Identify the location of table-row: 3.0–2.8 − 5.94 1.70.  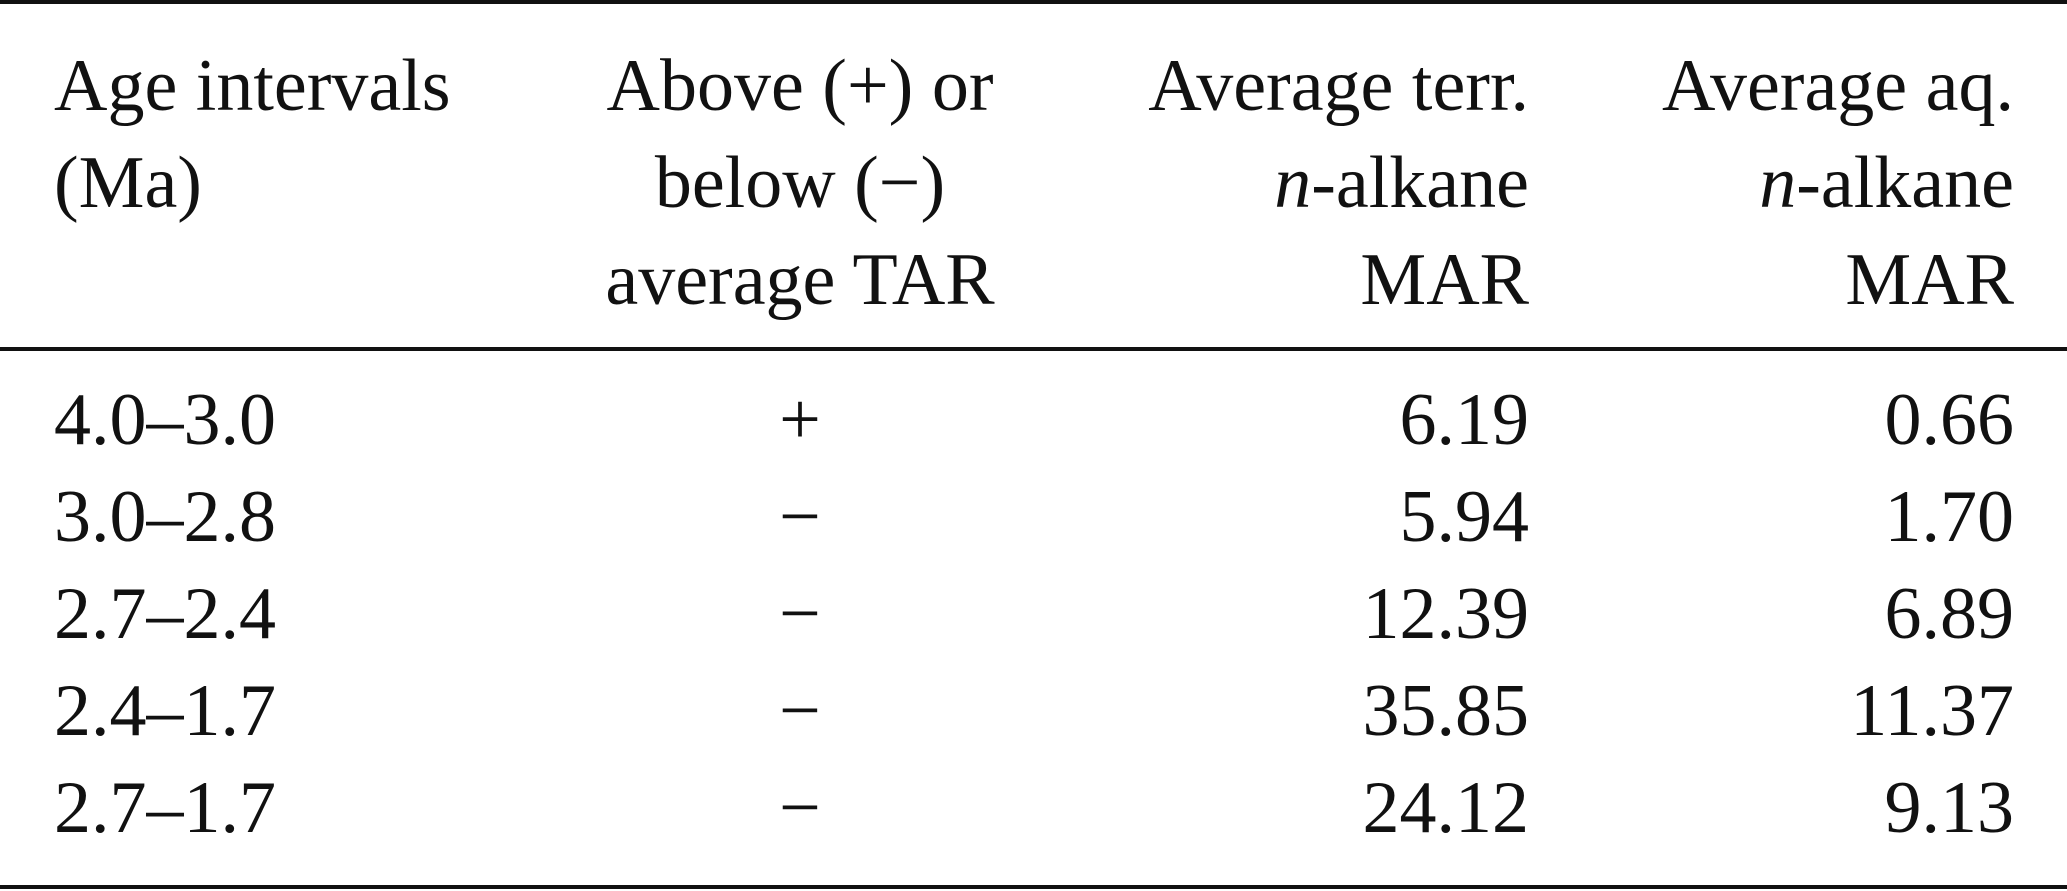
(1033, 517).